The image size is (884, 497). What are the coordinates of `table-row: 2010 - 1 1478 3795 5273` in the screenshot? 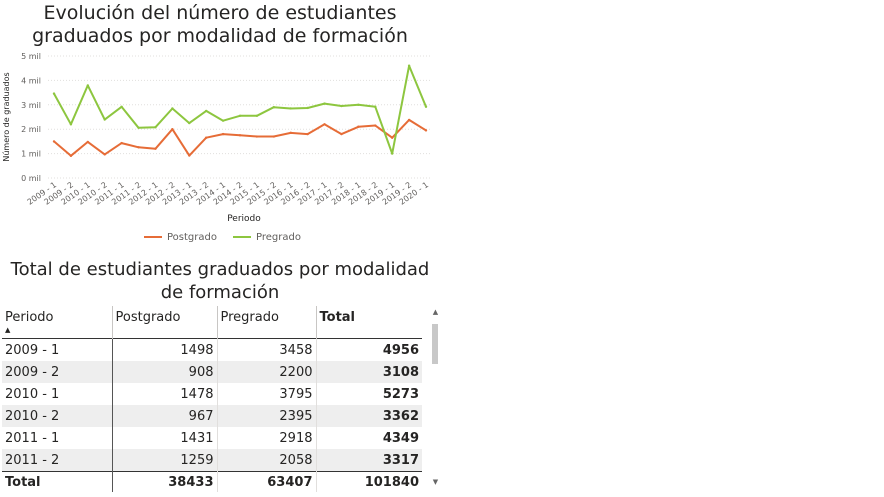 It's located at (212, 394).